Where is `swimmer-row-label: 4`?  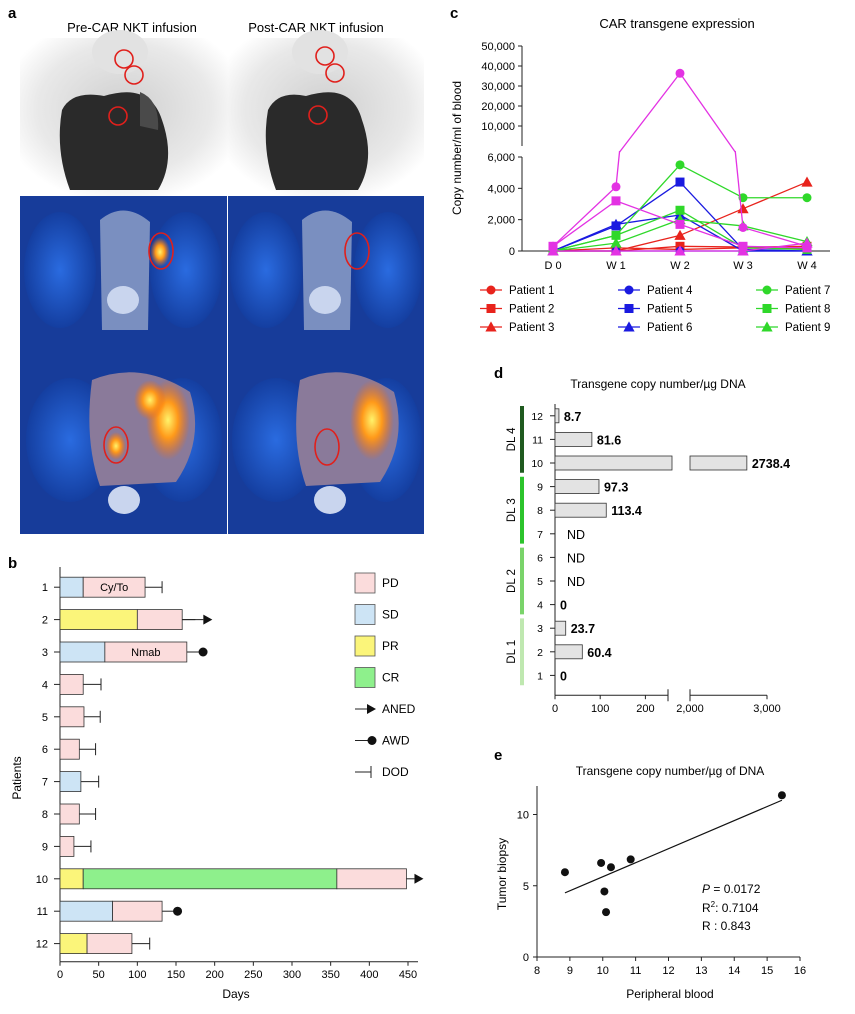 swimmer-row-label: 4 is located at coordinates (45, 685).